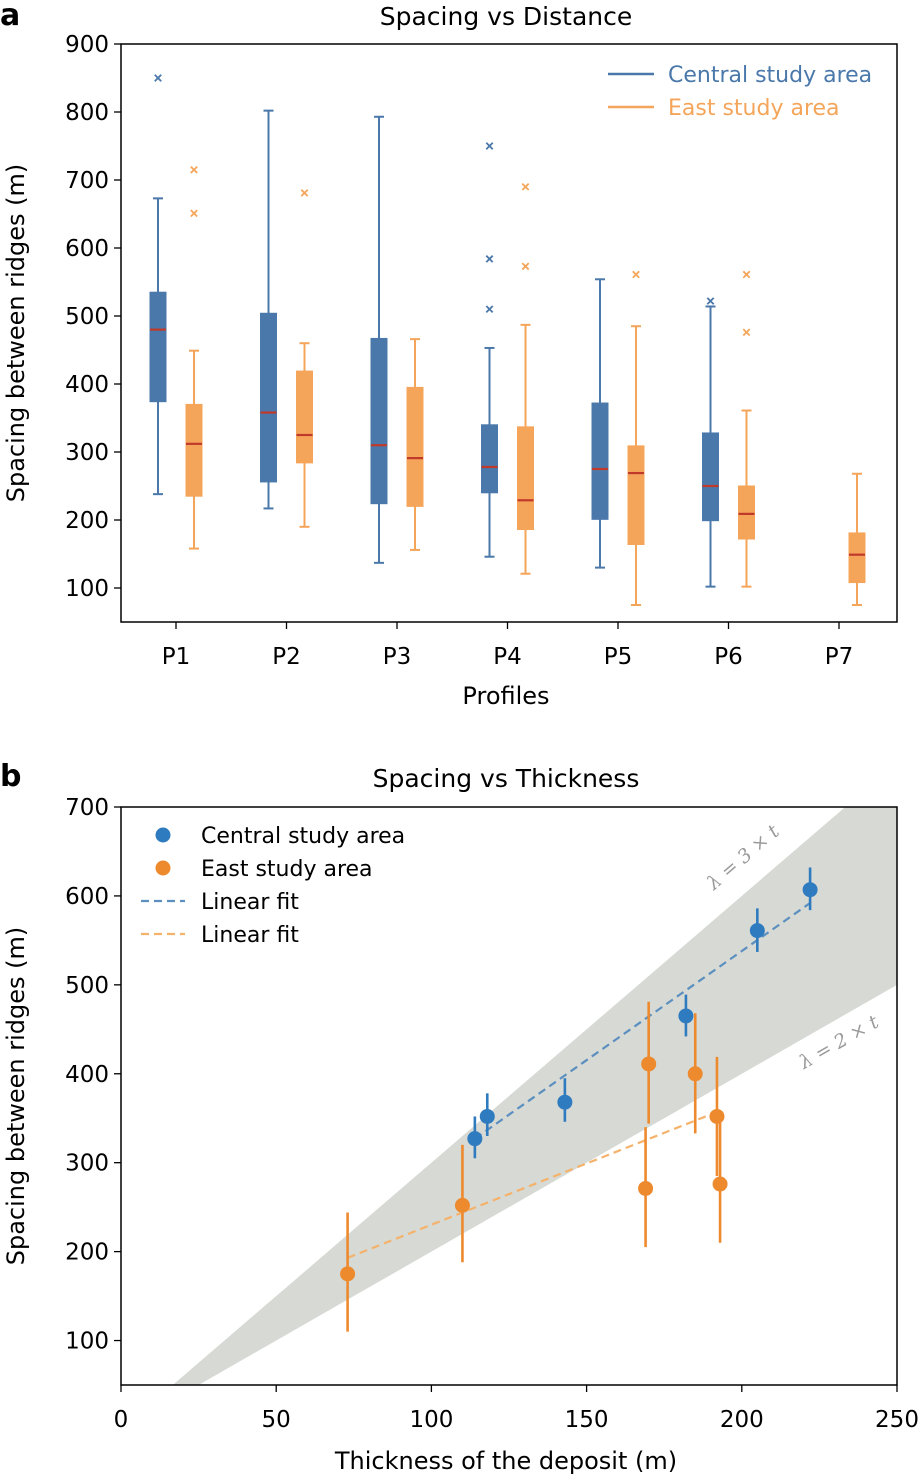  Describe the element at coordinates (489, 350) in the screenshot. I see `box-central-P4` at that location.